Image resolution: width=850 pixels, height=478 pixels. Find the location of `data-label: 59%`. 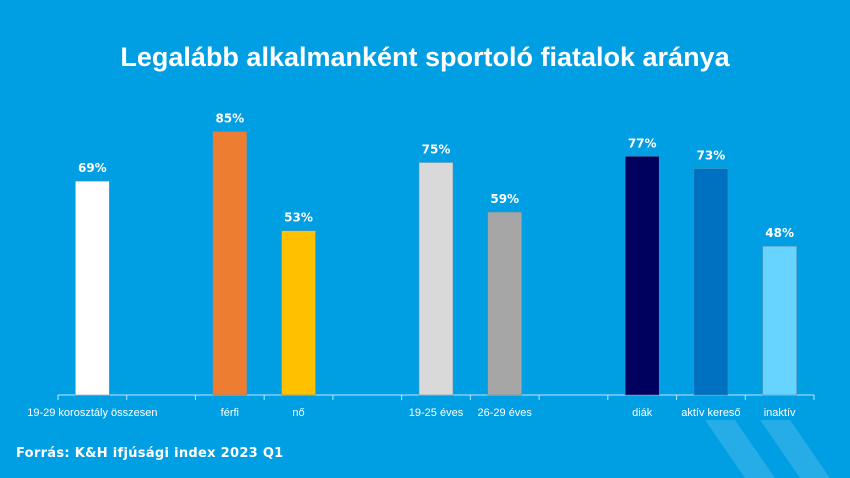

data-label: 59% is located at coordinates (504, 199).